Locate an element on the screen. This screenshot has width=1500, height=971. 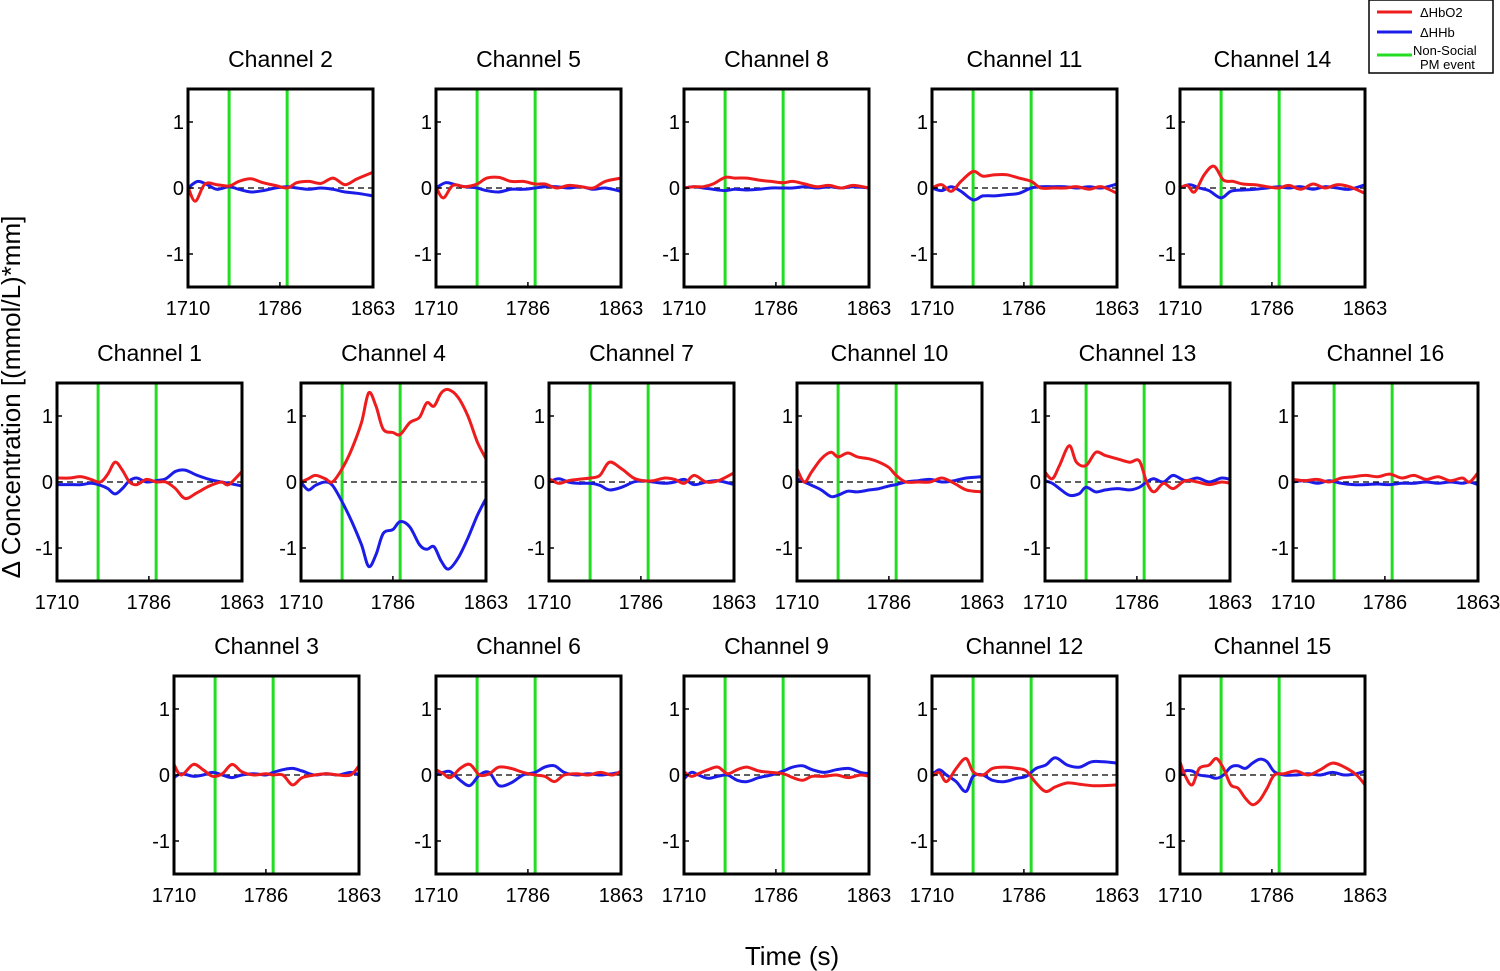
channel-panel: Channel 9 1 0 -1 1710 1786 1863 is located at coordinates (777, 770).